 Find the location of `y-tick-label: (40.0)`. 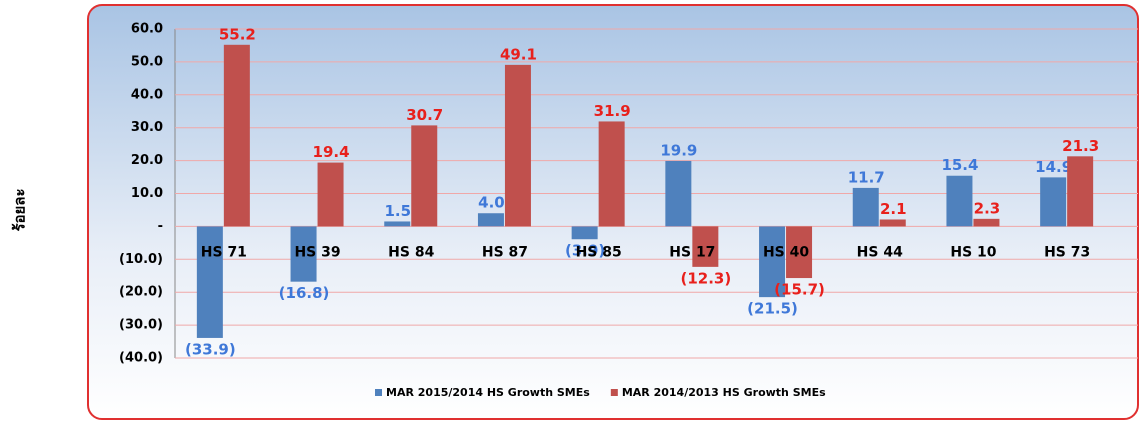

y-tick-label: (40.0) is located at coordinates (141, 358).